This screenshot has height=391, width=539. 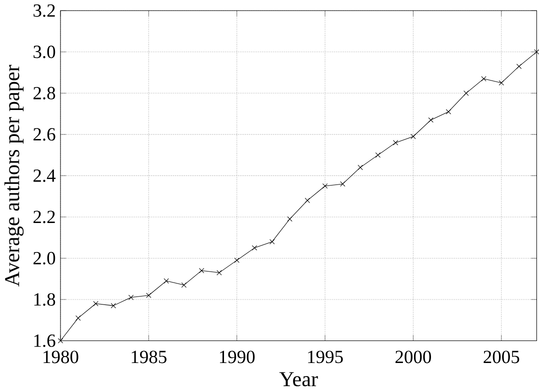 What do you see at coordinates (237, 357) in the screenshot?
I see `x-tick-label: 1990` at bounding box center [237, 357].